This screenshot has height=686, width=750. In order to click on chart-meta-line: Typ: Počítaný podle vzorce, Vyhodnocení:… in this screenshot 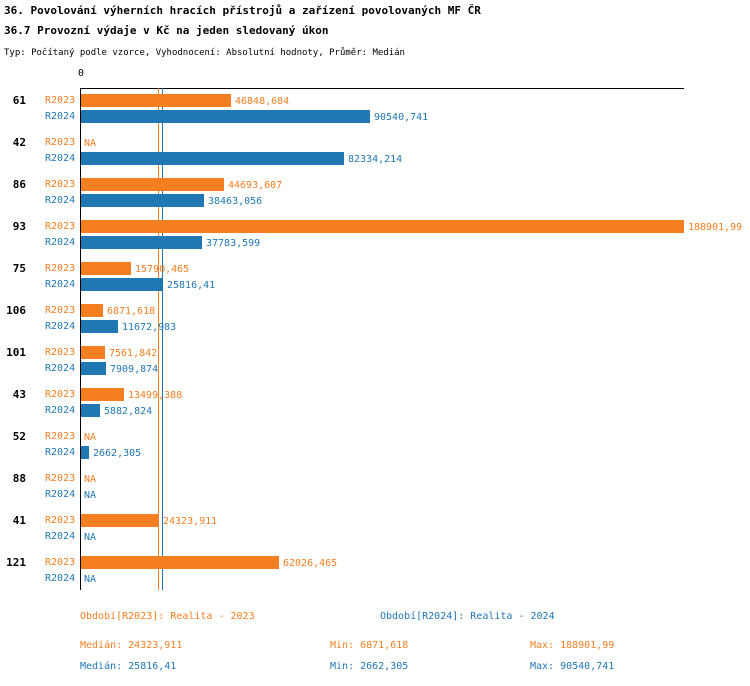, I will do `click(204, 53)`.